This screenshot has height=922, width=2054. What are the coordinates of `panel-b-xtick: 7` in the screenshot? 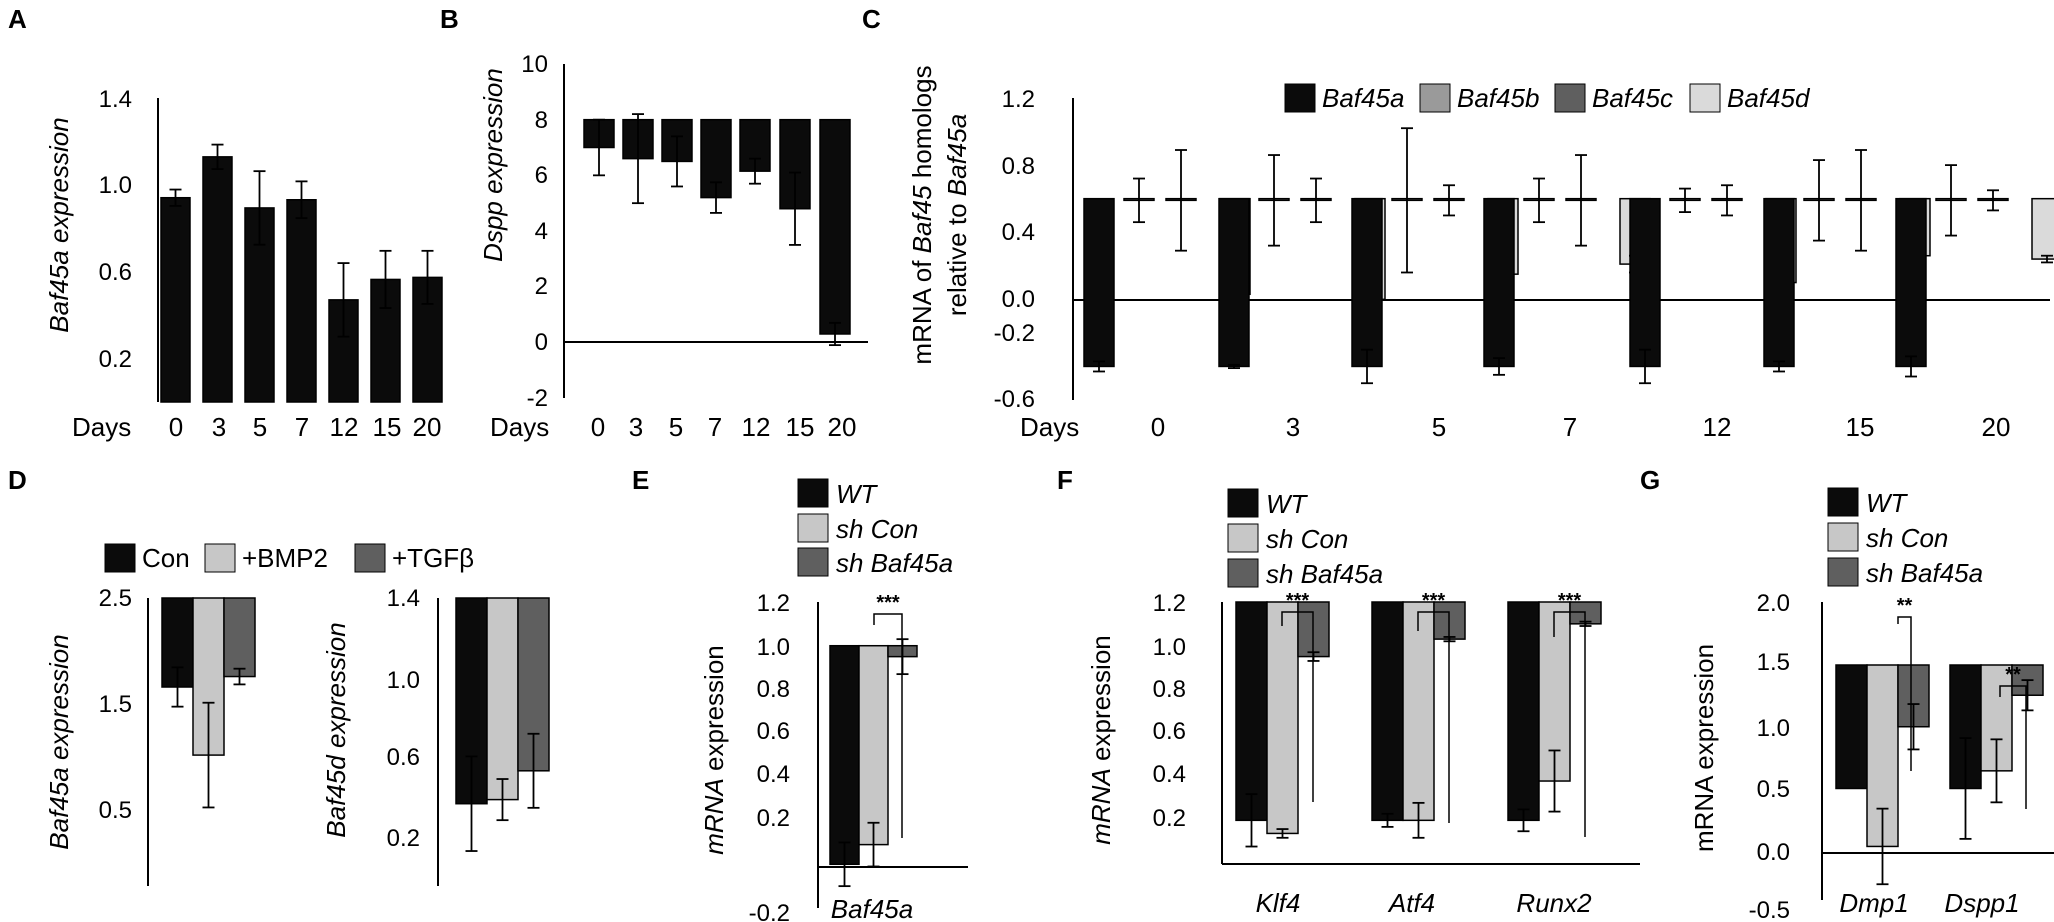 It's located at (715, 427).